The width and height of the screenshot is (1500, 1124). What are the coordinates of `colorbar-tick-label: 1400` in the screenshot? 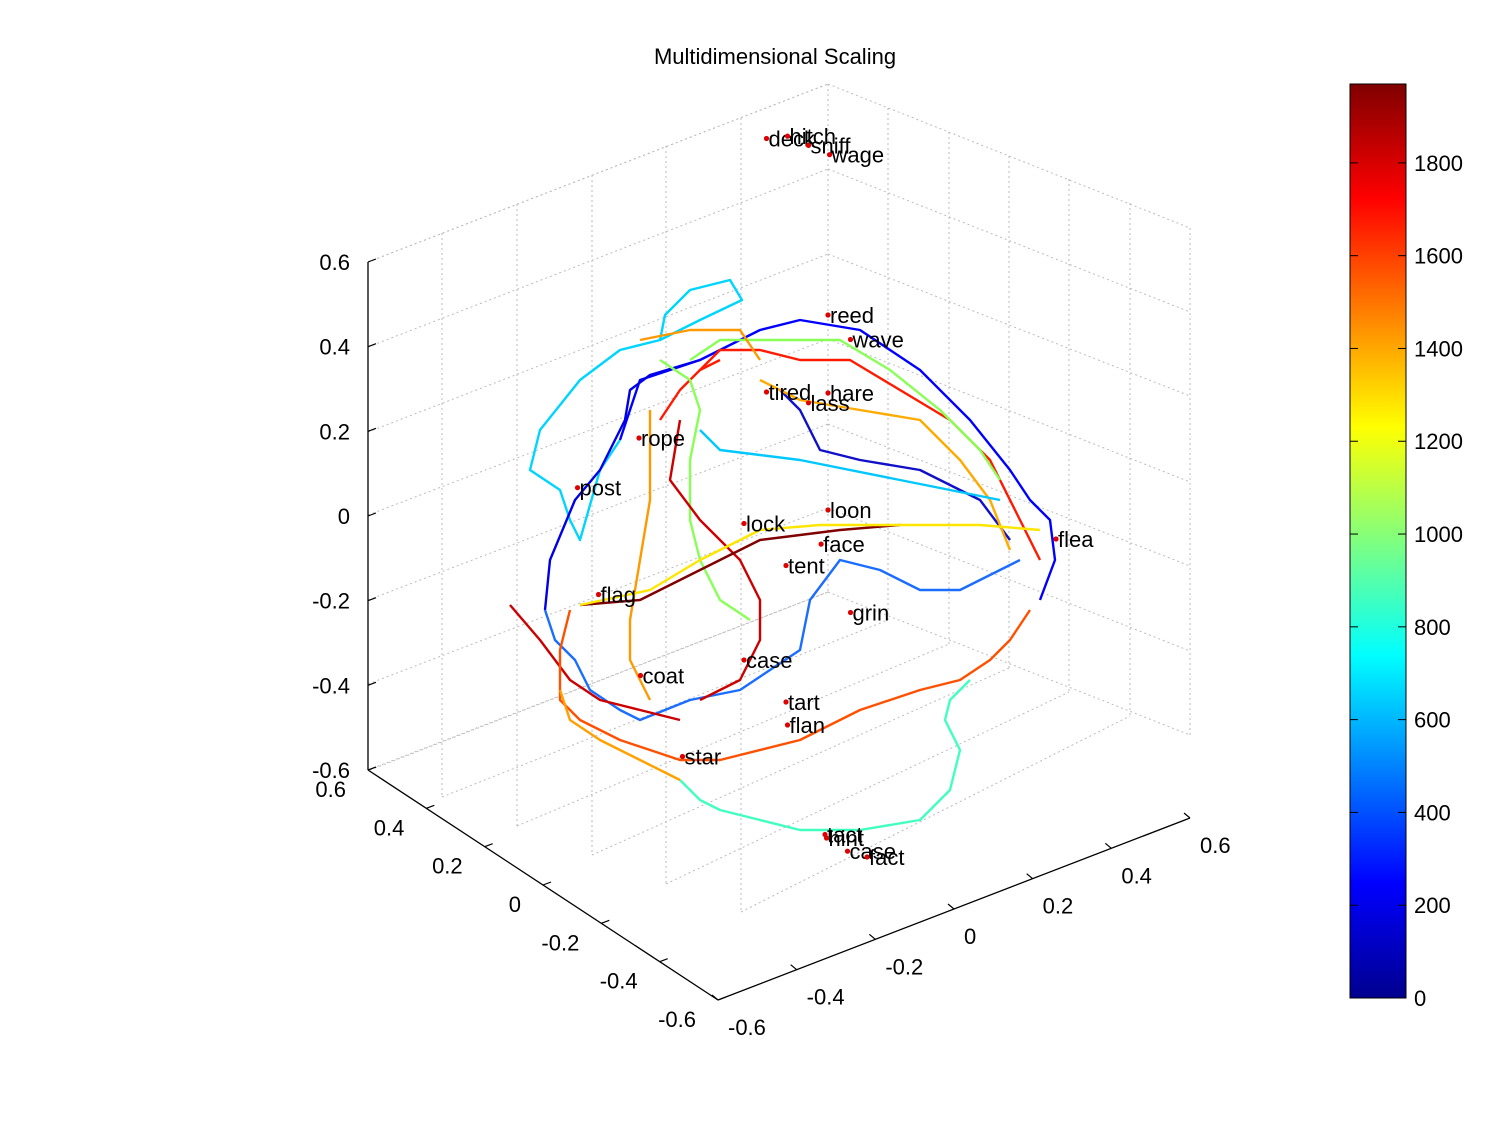 It's located at (1438, 348).